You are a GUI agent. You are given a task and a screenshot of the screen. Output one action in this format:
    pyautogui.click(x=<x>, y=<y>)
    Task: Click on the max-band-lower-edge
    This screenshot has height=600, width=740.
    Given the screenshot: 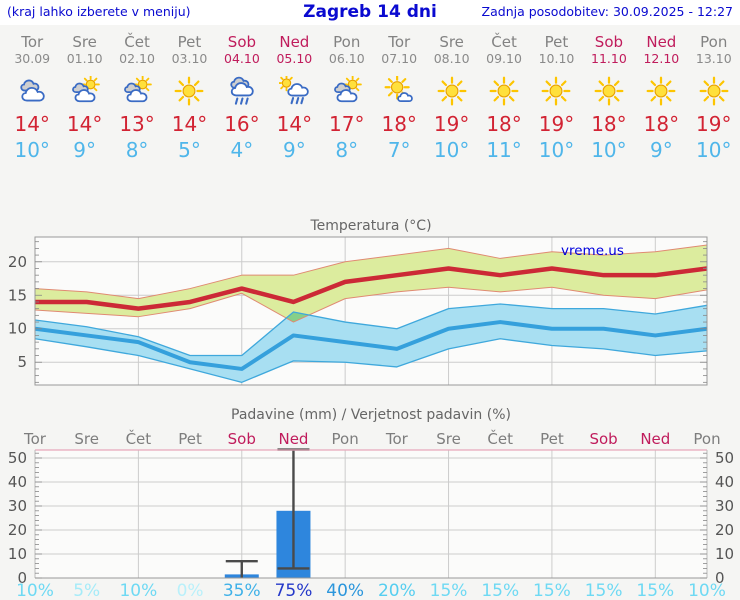 What is the action you would take?
    pyautogui.click(x=371, y=304)
    